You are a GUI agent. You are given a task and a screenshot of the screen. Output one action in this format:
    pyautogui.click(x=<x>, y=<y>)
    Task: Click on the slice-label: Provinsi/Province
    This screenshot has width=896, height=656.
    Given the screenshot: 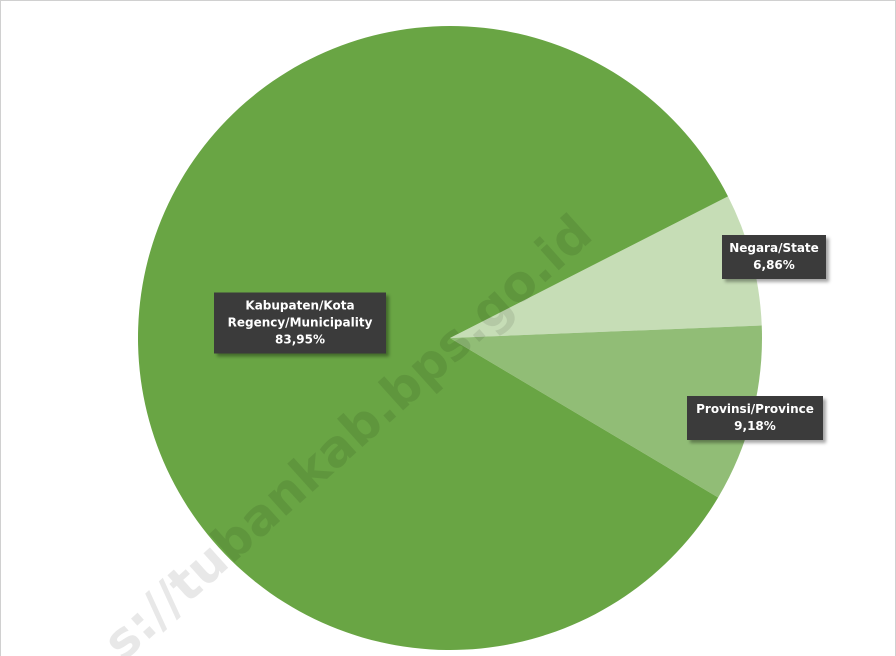 What is the action you would take?
    pyautogui.click(x=755, y=409)
    